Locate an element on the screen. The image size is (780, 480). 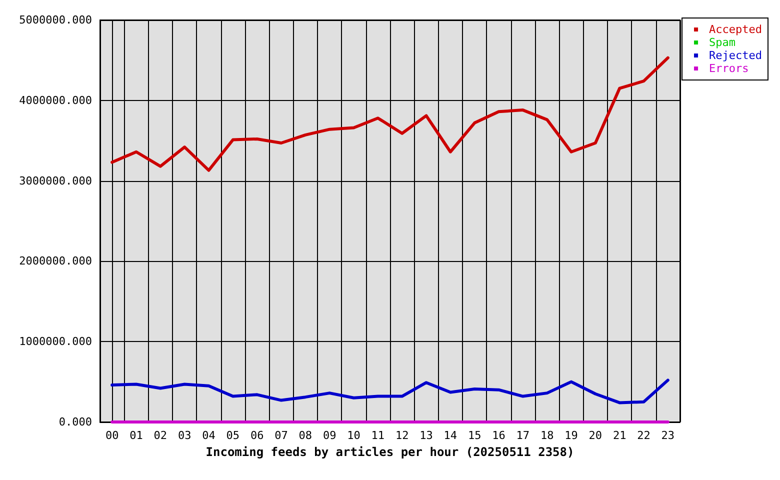
legend-label: Spam is located at coordinates (722, 42).